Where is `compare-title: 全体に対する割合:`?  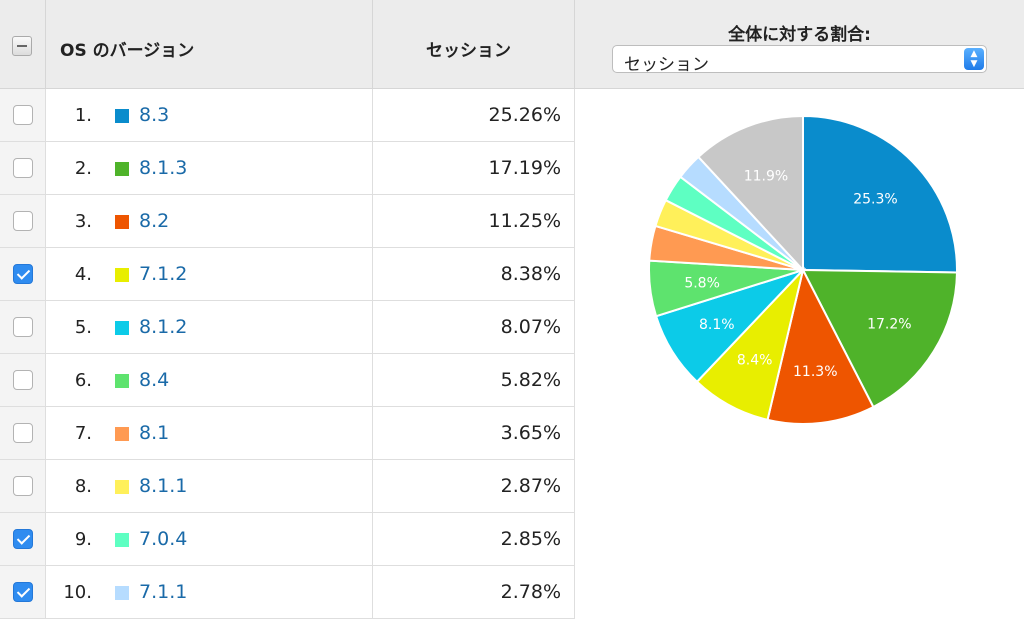
compare-title: 全体に対する割合: is located at coordinates (799, 35).